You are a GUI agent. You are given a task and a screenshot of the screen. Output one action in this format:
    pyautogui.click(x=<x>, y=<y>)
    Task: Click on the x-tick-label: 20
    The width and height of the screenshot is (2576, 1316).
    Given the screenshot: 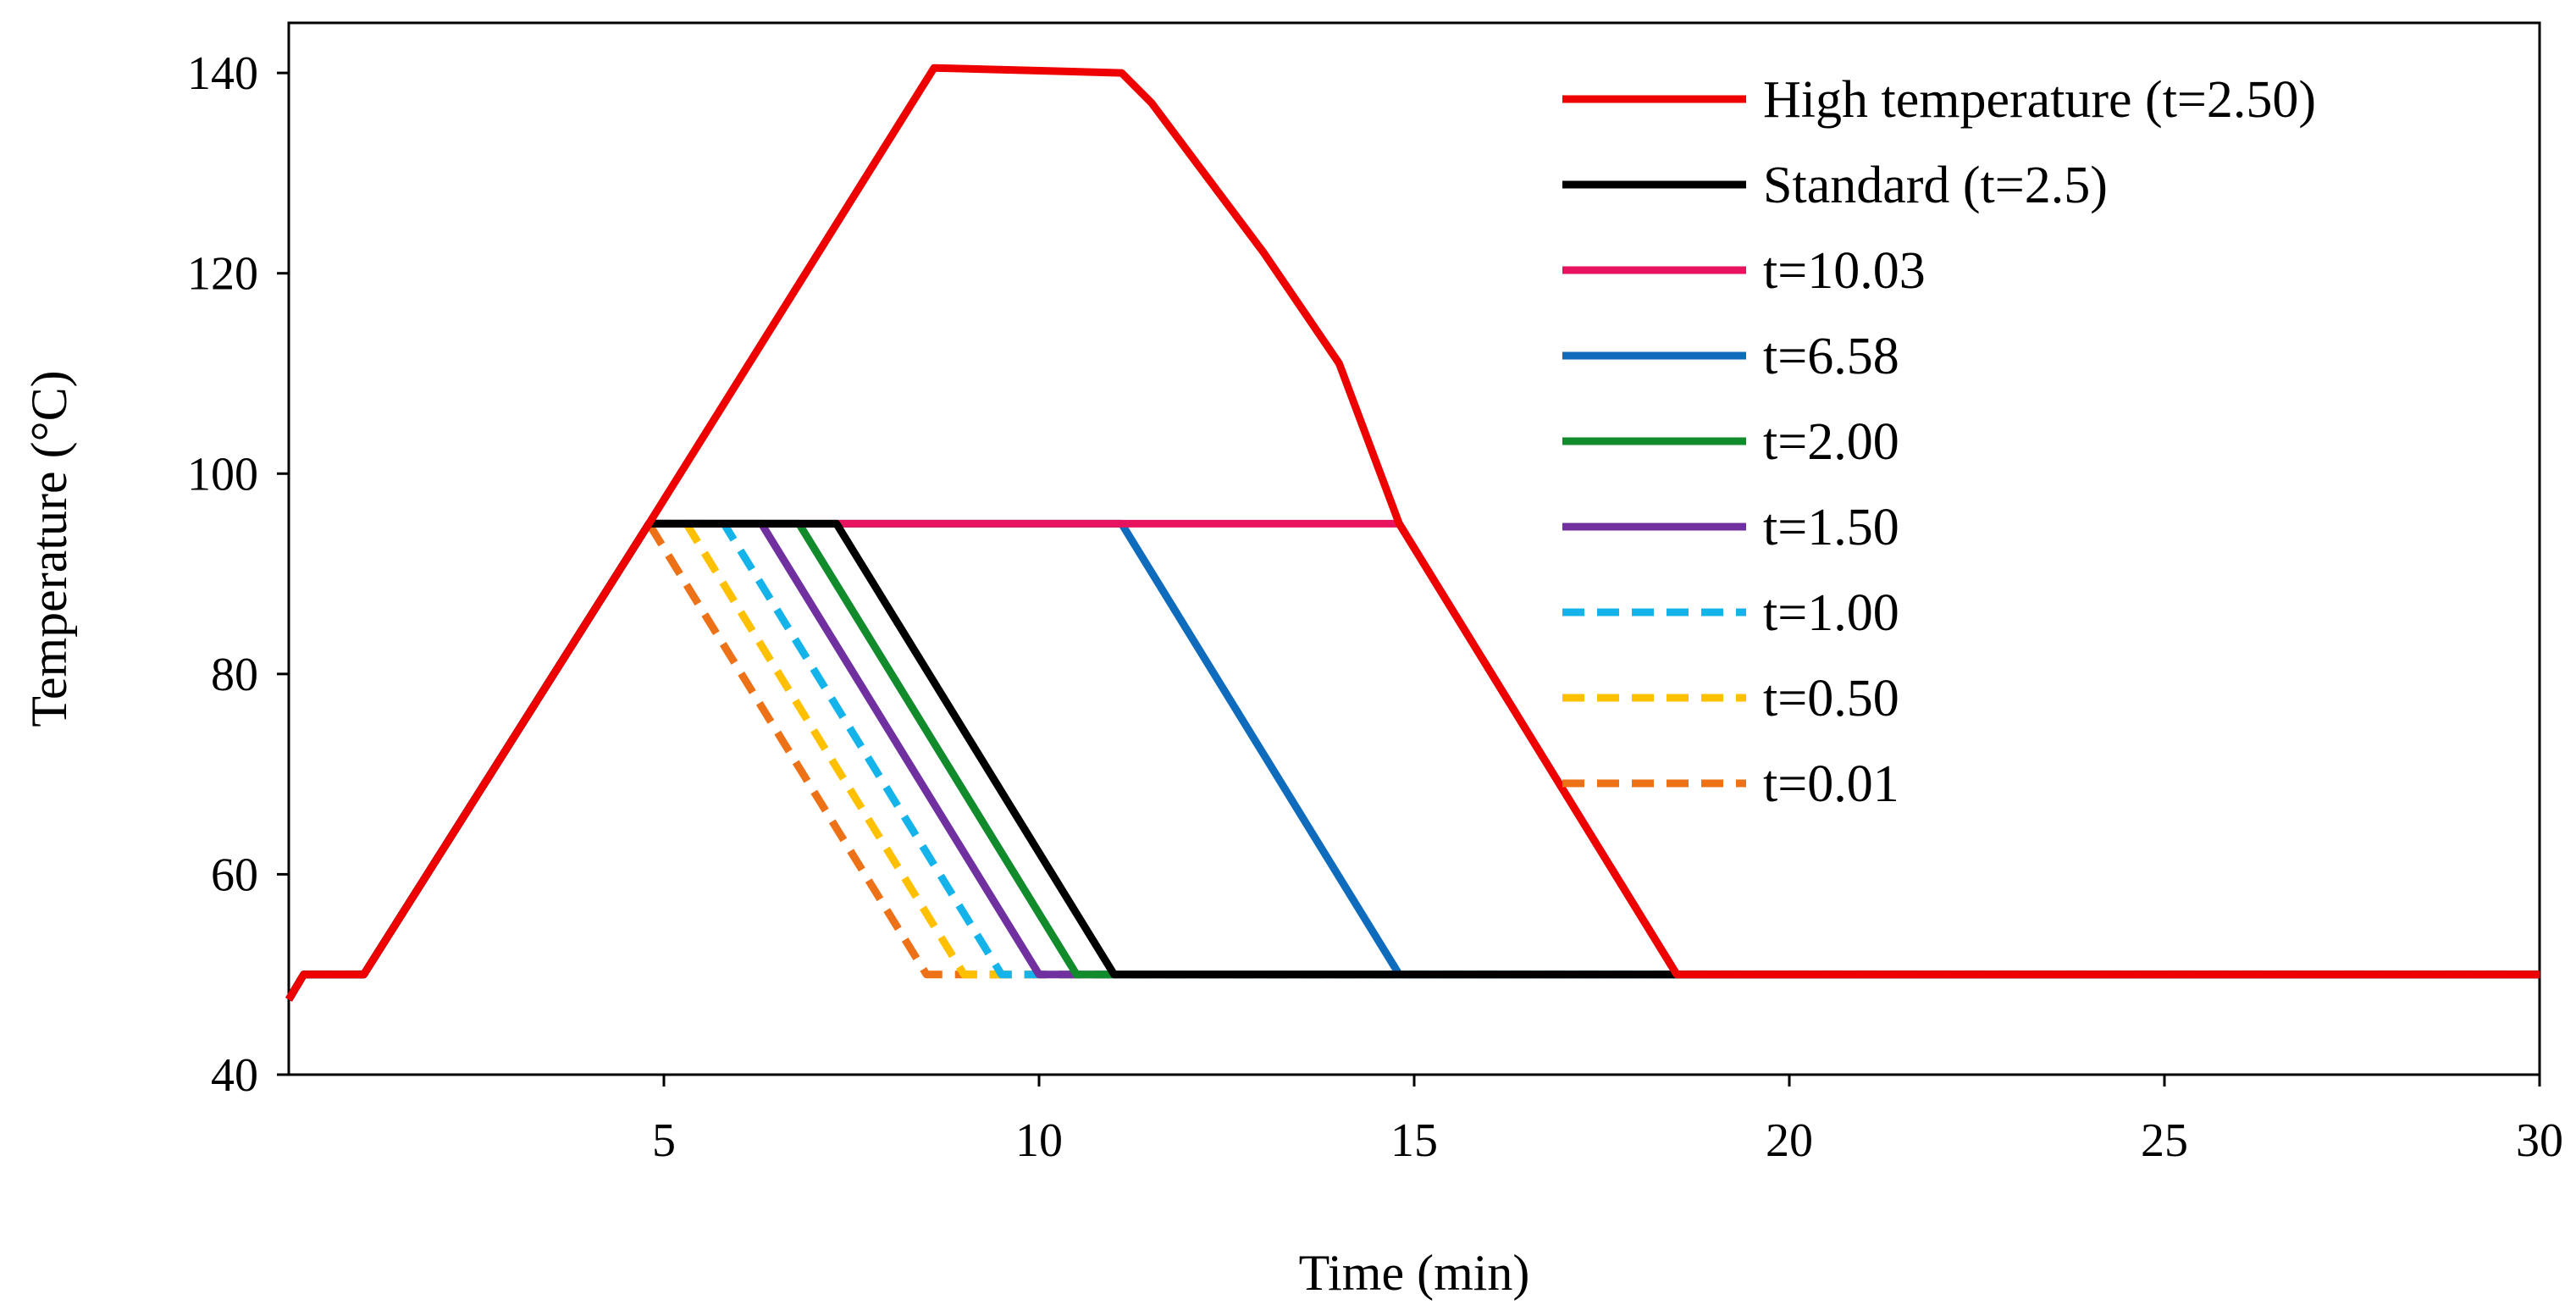 What is the action you would take?
    pyautogui.click(x=1790, y=1140)
    